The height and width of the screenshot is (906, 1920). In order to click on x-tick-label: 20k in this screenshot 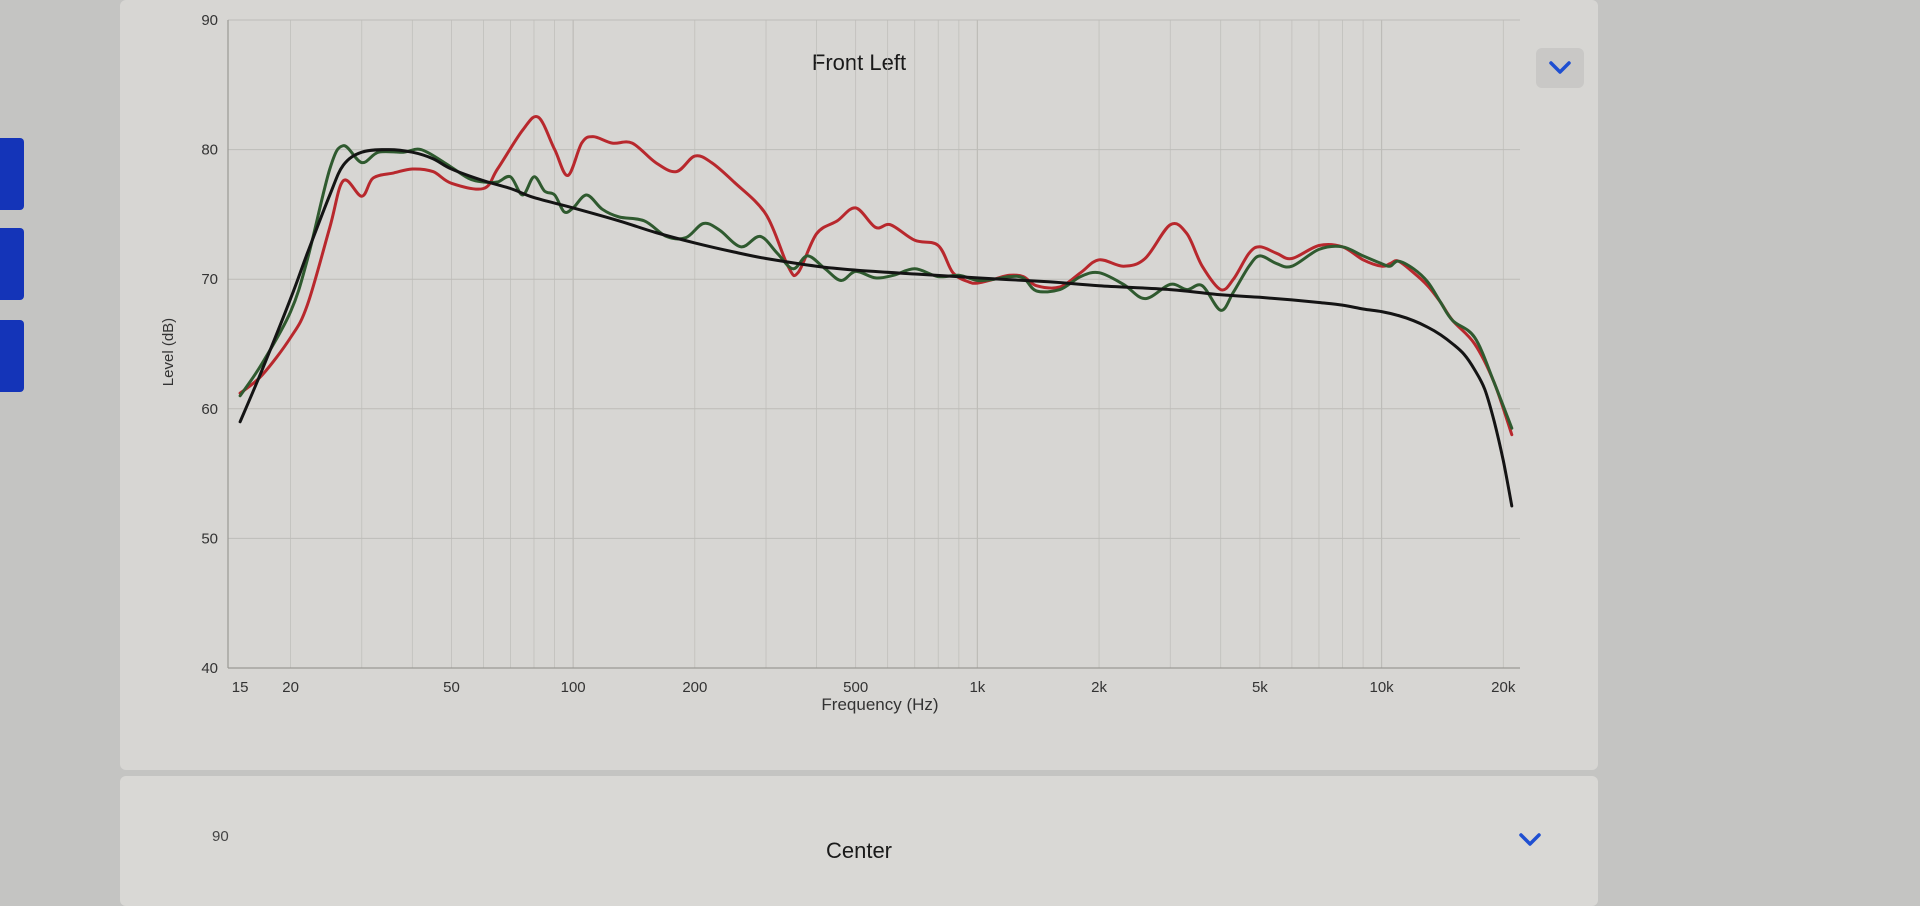, I will do `click(1503, 687)`.